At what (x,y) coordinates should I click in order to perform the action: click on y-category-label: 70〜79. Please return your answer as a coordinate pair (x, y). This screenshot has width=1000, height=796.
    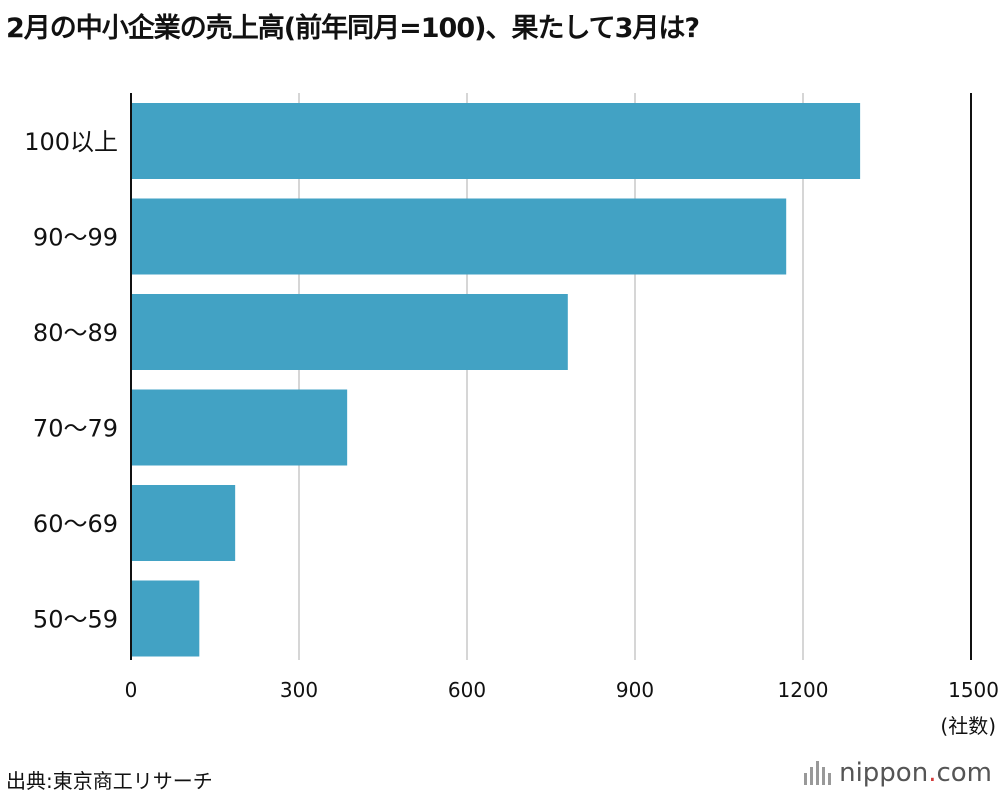
    Looking at the image, I should click on (75, 429).